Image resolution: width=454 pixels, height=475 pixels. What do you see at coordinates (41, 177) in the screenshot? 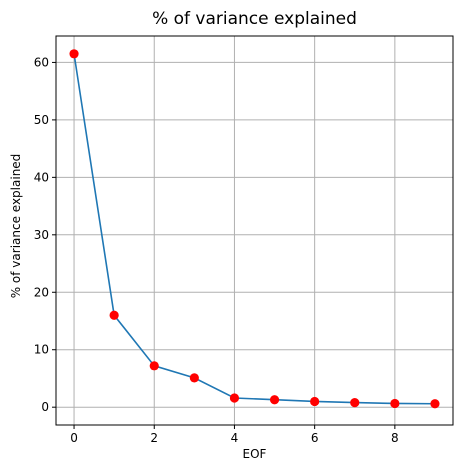
I see `y-tick-label: 40` at bounding box center [41, 177].